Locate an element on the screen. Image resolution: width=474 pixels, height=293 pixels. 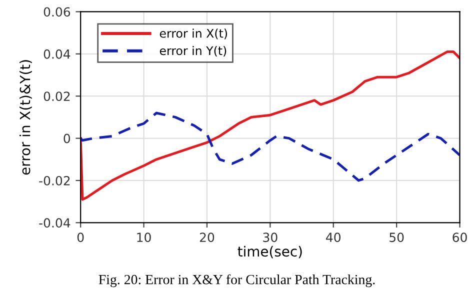
legend-label: error in Y(t) is located at coordinates (193, 51).